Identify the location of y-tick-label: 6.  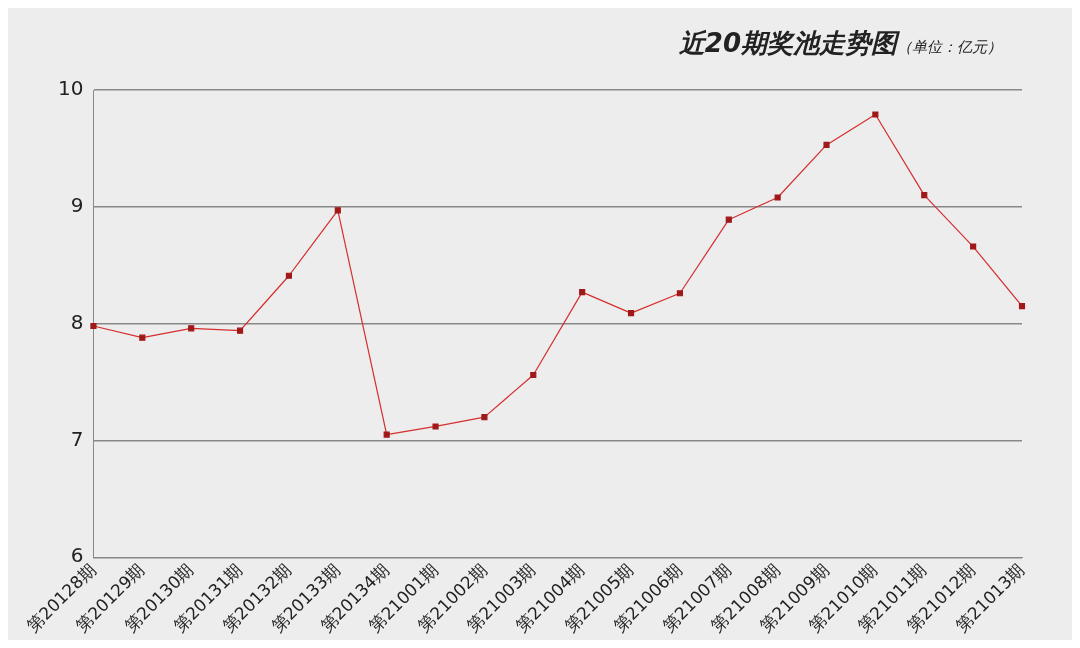
(77, 555).